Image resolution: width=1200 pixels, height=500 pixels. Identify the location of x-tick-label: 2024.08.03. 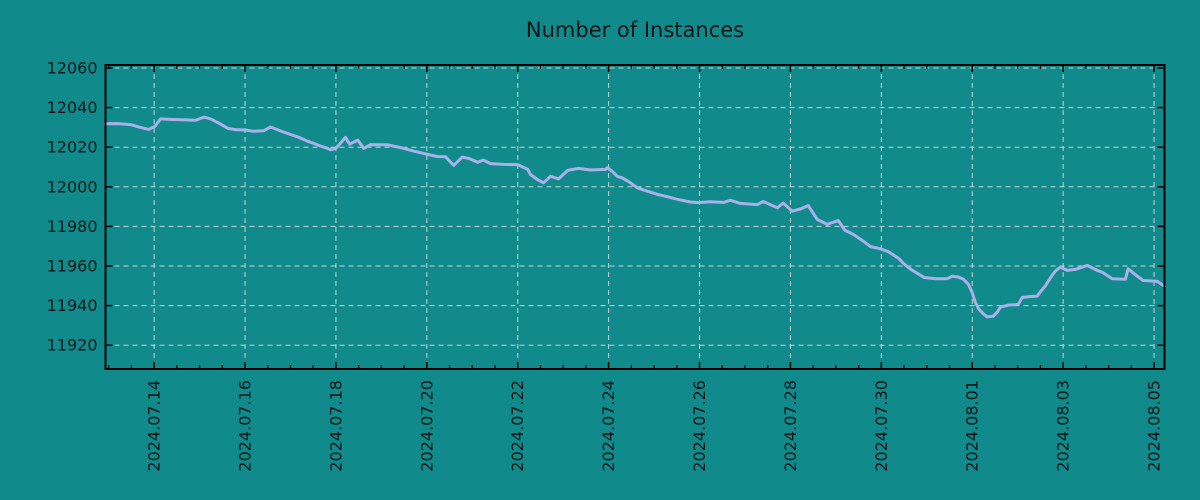
(1063, 426).